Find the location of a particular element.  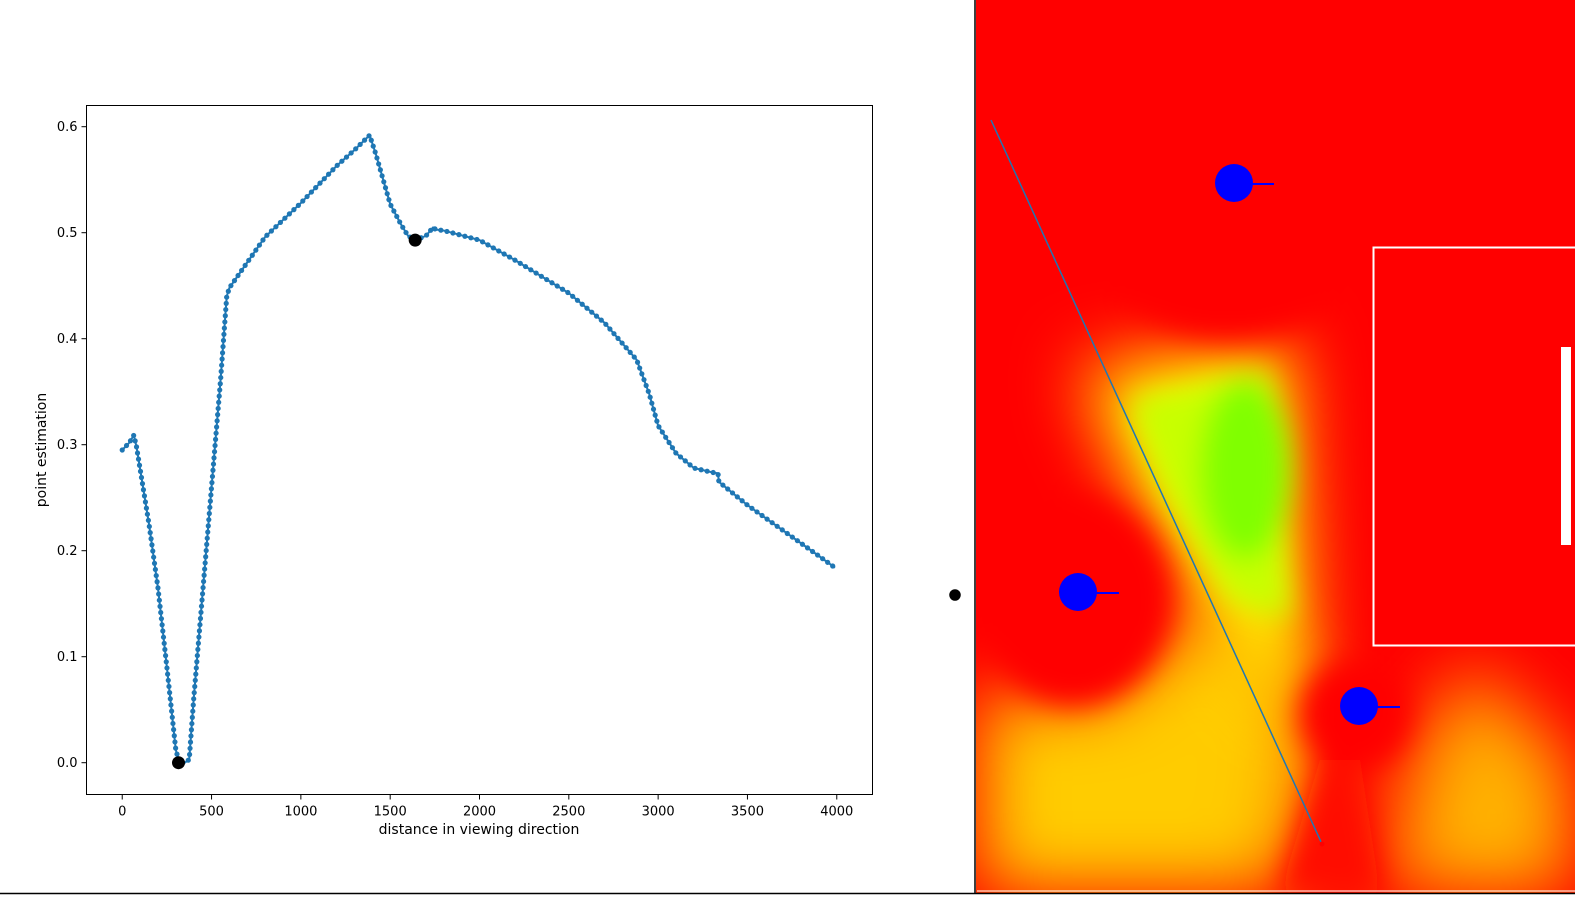

x-tick-label: 1500 is located at coordinates (390, 812).